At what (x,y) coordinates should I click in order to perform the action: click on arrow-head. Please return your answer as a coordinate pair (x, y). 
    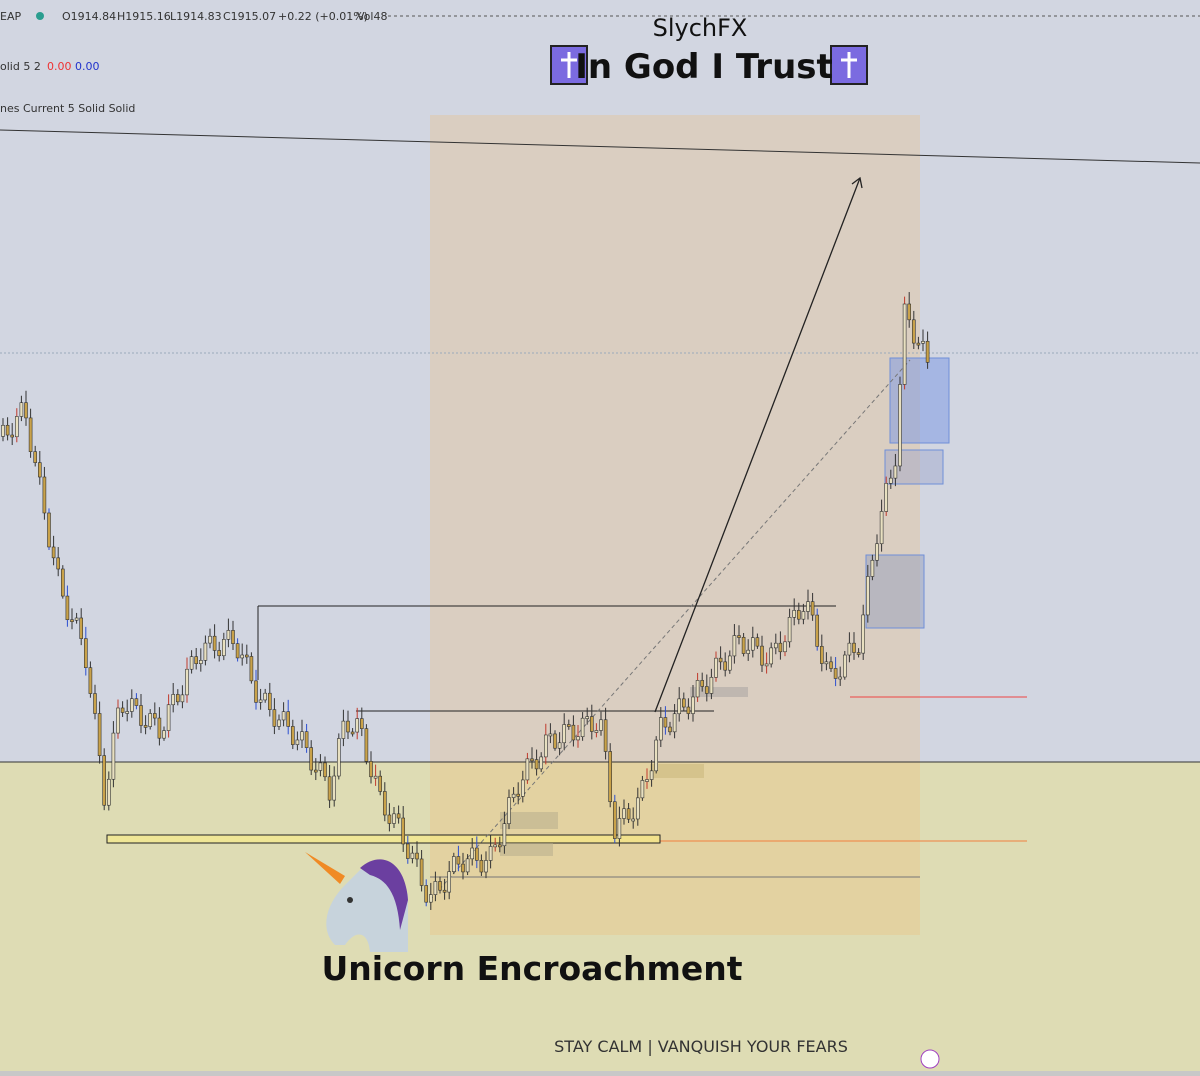
    Looking at the image, I should click on (857, 182).